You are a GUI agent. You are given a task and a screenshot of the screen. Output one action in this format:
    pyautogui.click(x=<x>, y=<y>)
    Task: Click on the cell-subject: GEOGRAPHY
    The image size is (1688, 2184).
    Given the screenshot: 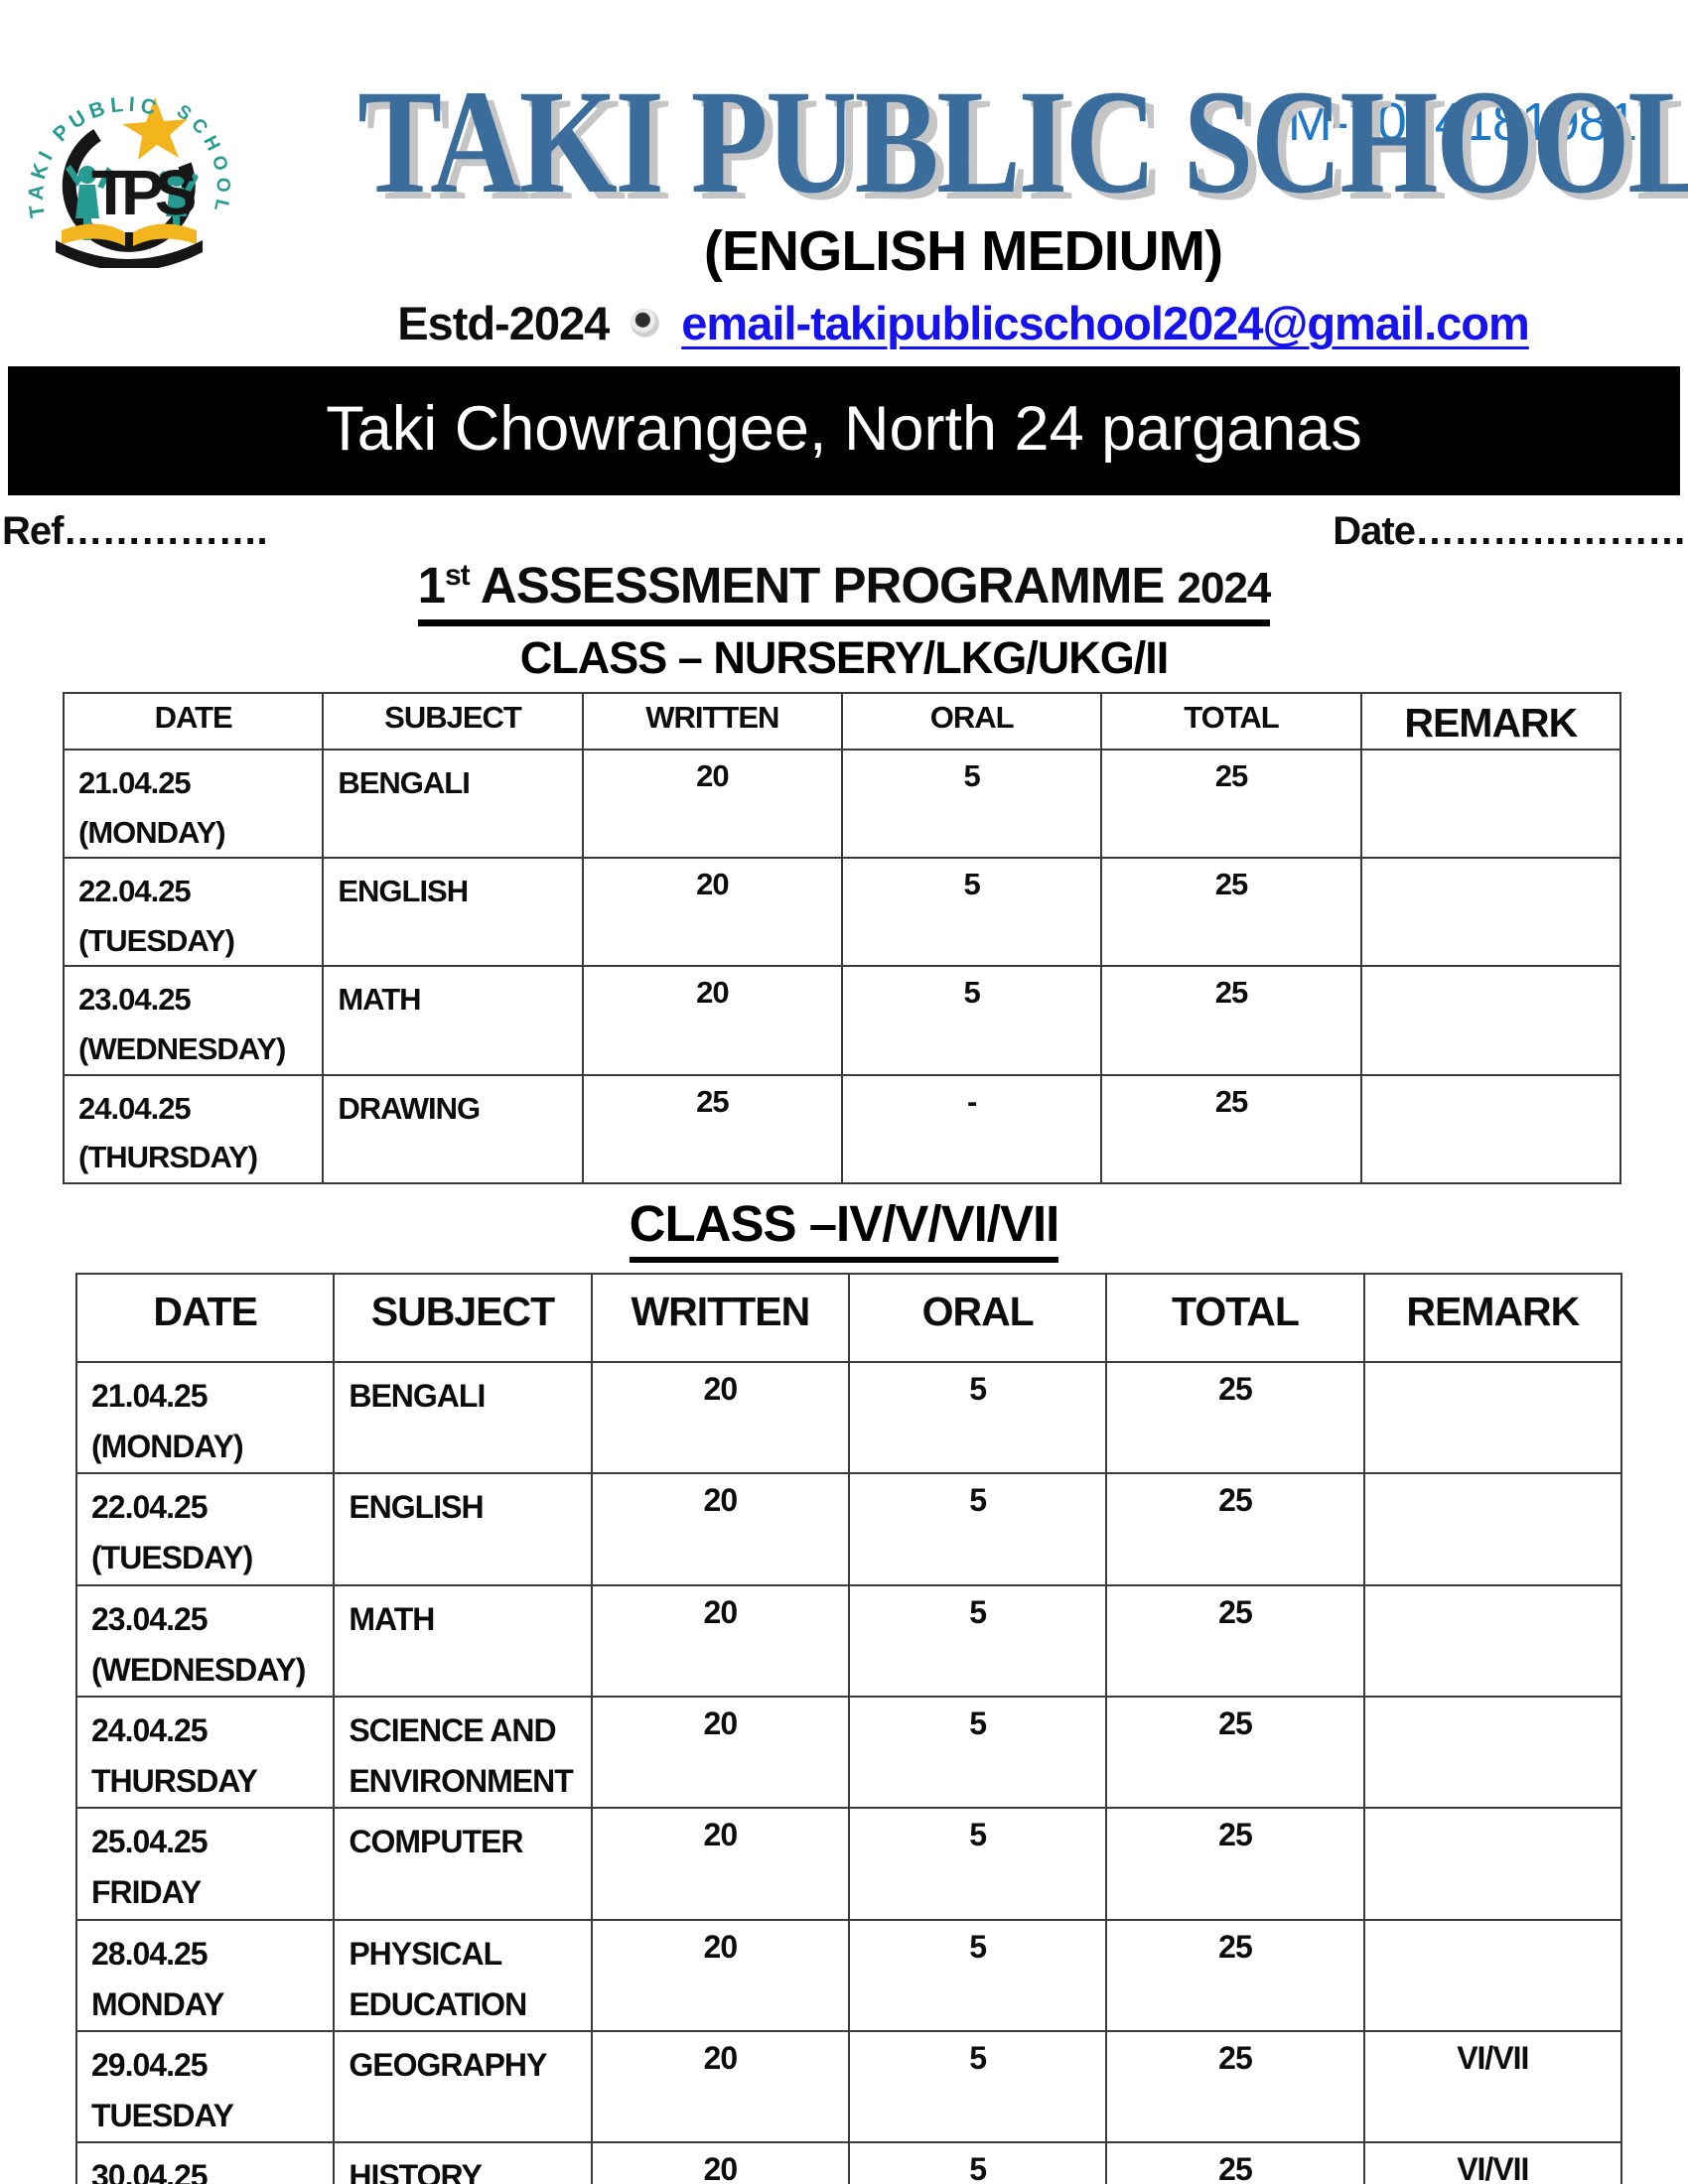 What is the action you would take?
    pyautogui.click(x=463, y=2086)
    